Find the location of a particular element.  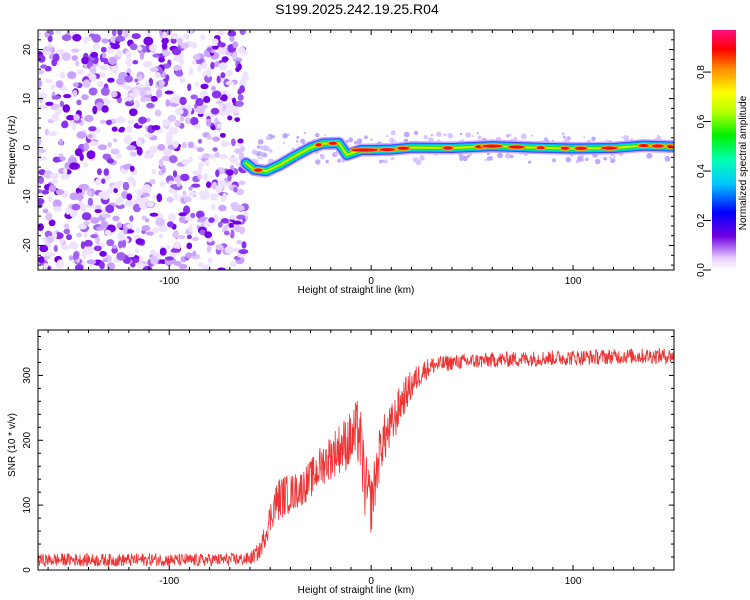

x-tick-label: 100 is located at coordinates (573, 581).